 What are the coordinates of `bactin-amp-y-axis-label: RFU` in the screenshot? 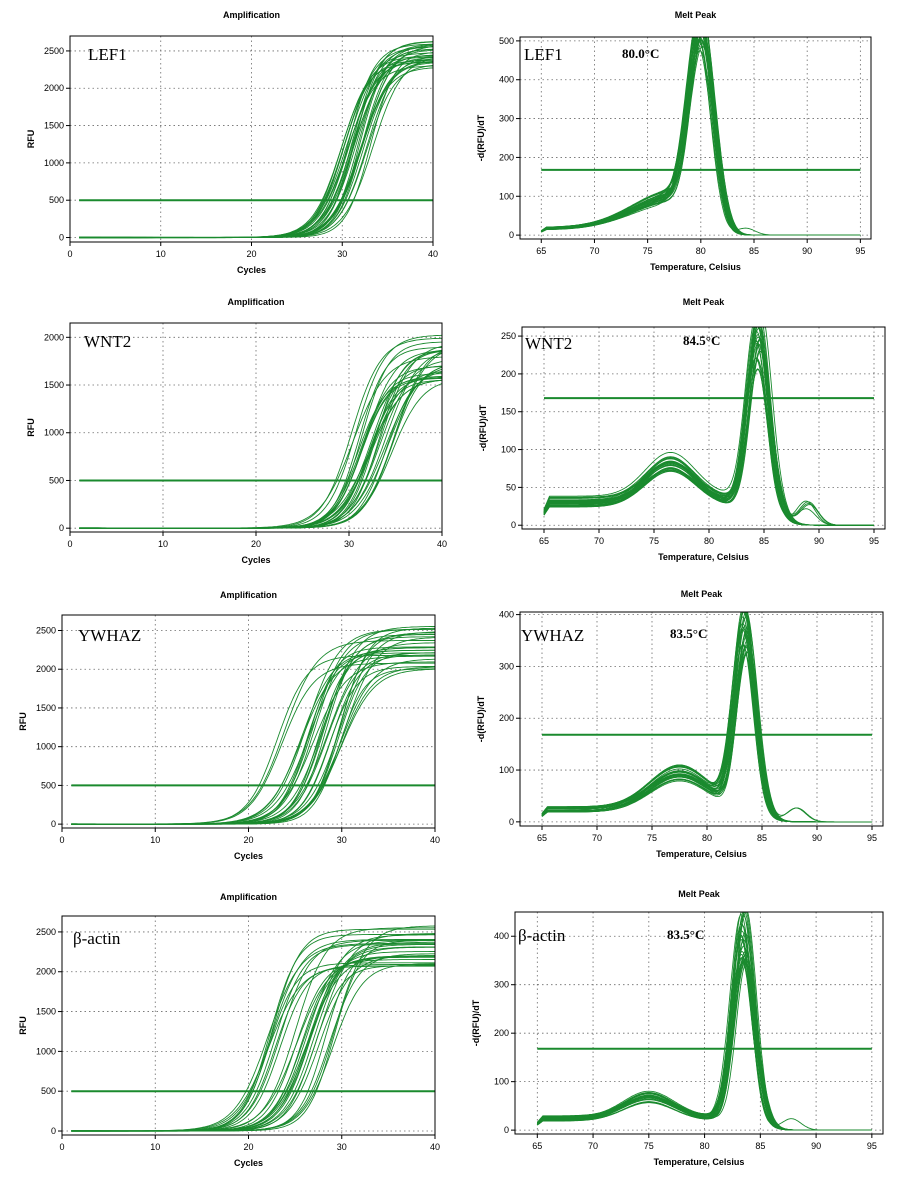 It's located at (23, 1025).